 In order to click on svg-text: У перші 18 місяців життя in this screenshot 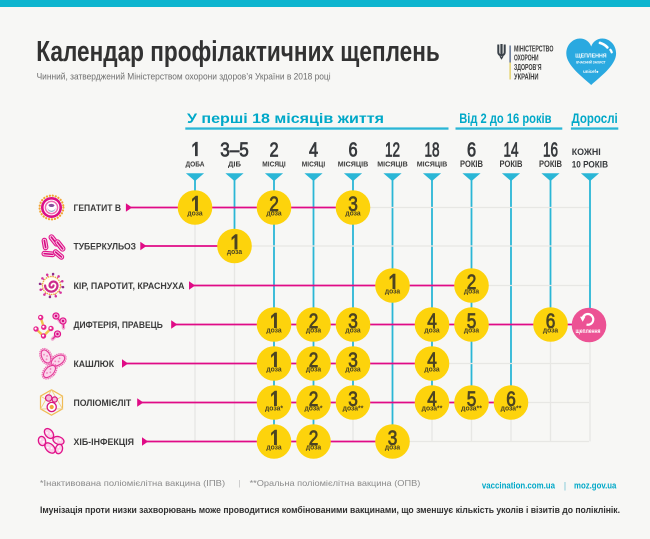, I will do `click(285, 119)`.